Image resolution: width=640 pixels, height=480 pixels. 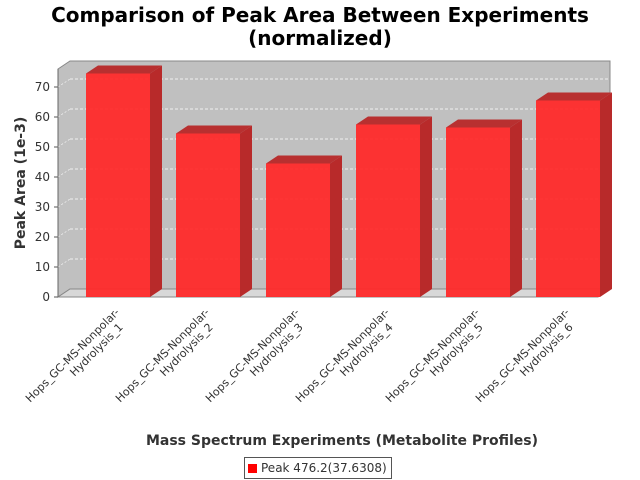 I want to click on y-tick-label: 60, so click(x=42, y=117).